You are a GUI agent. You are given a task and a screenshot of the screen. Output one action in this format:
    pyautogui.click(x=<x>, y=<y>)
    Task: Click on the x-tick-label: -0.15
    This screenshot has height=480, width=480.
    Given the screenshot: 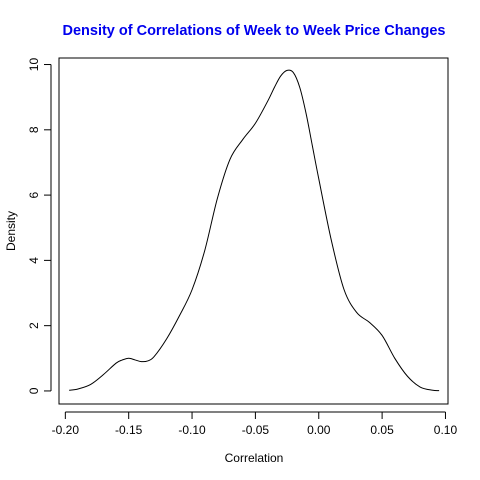 What is the action you would take?
    pyautogui.click(x=129, y=430)
    